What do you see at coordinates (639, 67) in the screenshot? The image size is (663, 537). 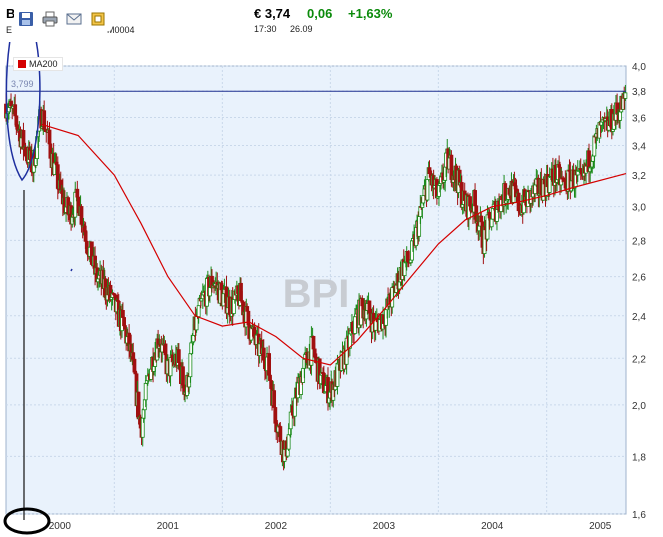 I see `y-tick-label: 4,0` at bounding box center [639, 67].